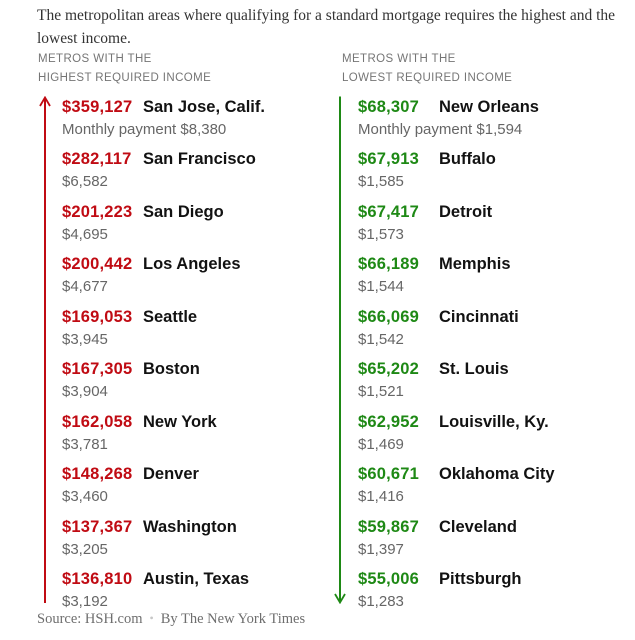 The width and height of the screenshot is (635, 640). I want to click on metro-name: Cleveland, so click(478, 526).